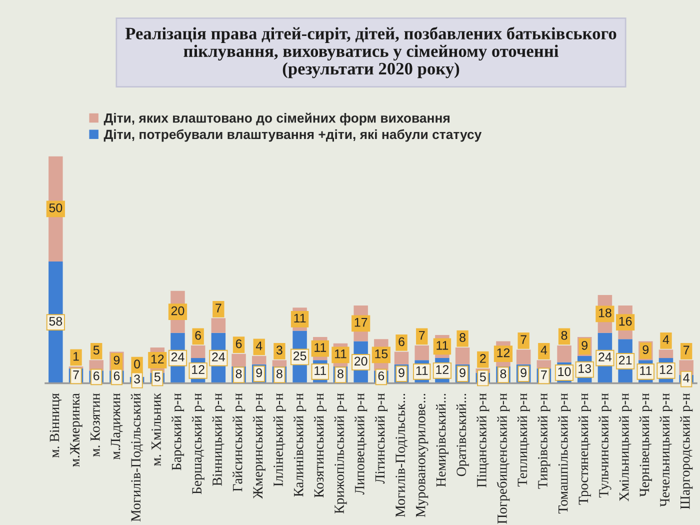 Image resolution: width=700 pixels, height=525 pixels. What do you see at coordinates (564, 371) in the screenshot?
I see `data-label: 10` at bounding box center [564, 371].